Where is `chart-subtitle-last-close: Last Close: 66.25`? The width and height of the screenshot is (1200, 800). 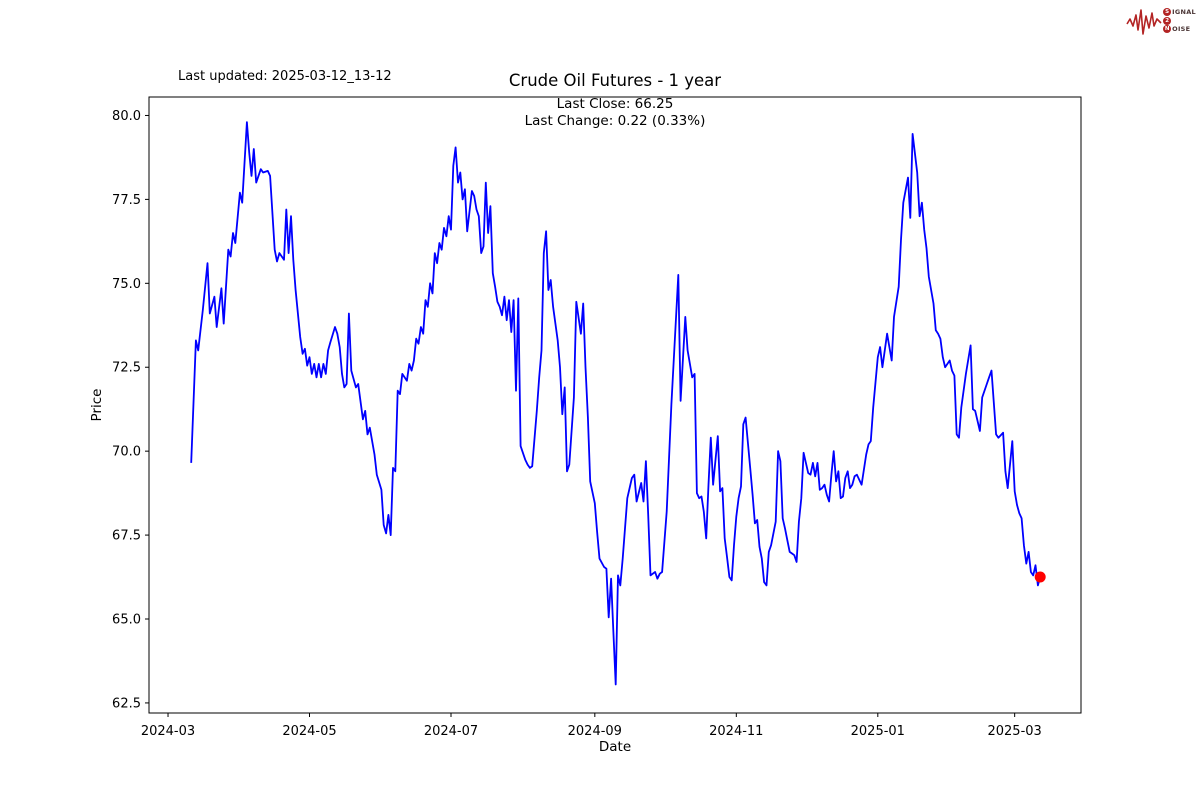 chart-subtitle-last-close: Last Close: 66.25 is located at coordinates (615, 104).